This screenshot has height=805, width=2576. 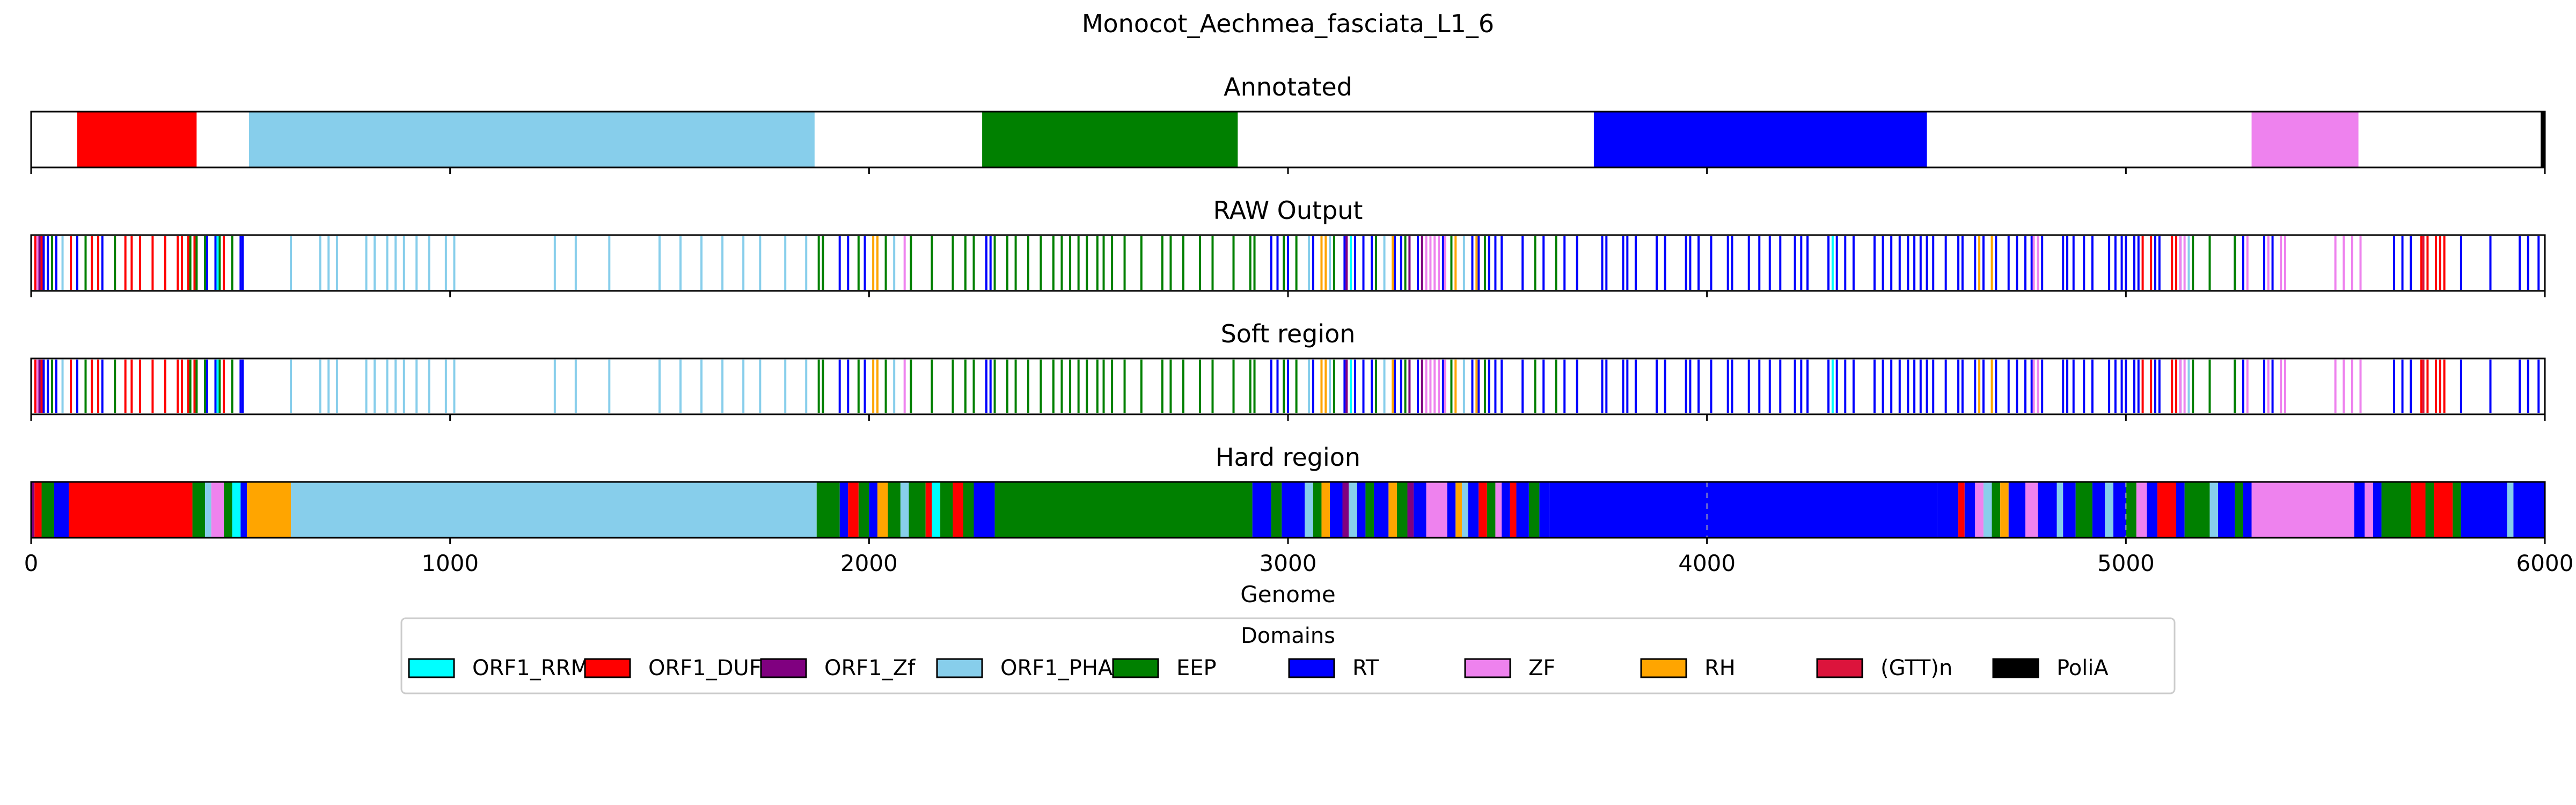 I want to click on track-annotated, so click(x=1288, y=142).